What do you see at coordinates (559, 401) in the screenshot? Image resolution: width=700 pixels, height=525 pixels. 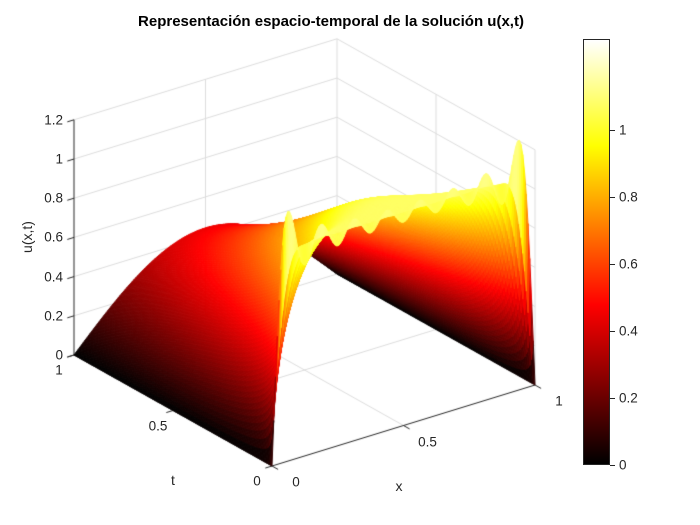 I see `x-axis-tick-label: 1` at bounding box center [559, 401].